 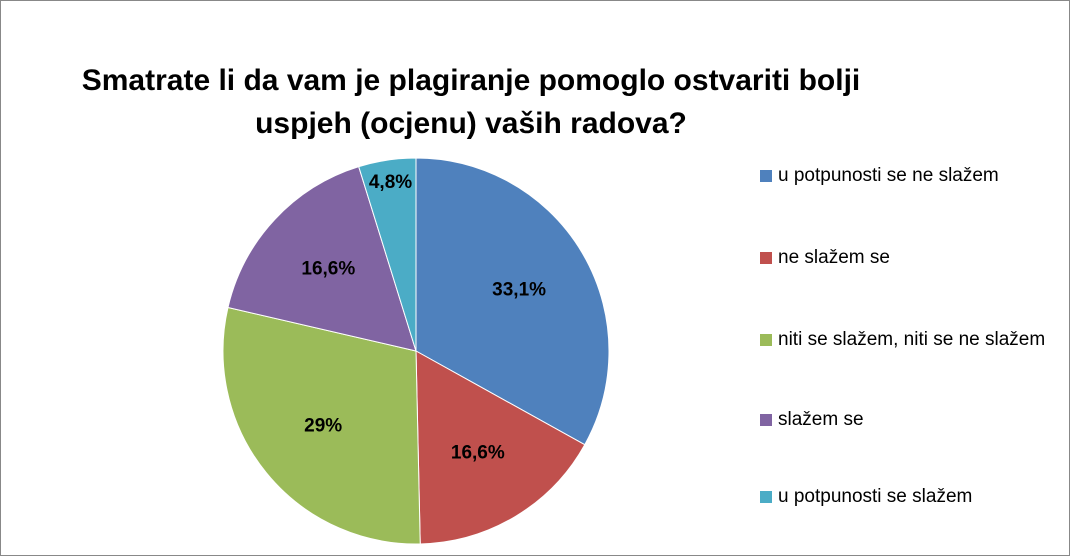 What do you see at coordinates (834, 257) in the screenshot?
I see `legend-label: ne slažem se` at bounding box center [834, 257].